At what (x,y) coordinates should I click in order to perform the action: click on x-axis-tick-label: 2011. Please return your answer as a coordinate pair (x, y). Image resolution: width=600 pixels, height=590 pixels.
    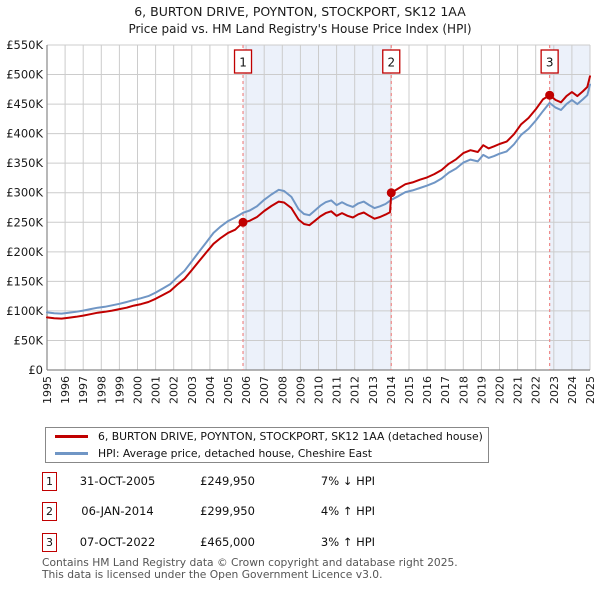
    Looking at the image, I should click on (337, 390).